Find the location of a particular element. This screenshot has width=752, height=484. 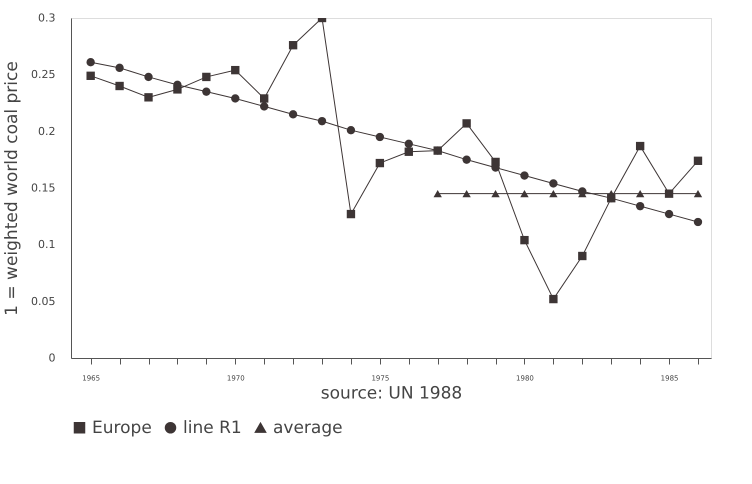

y-axis-title: 1 = weighted world coal price is located at coordinates (12, 188).